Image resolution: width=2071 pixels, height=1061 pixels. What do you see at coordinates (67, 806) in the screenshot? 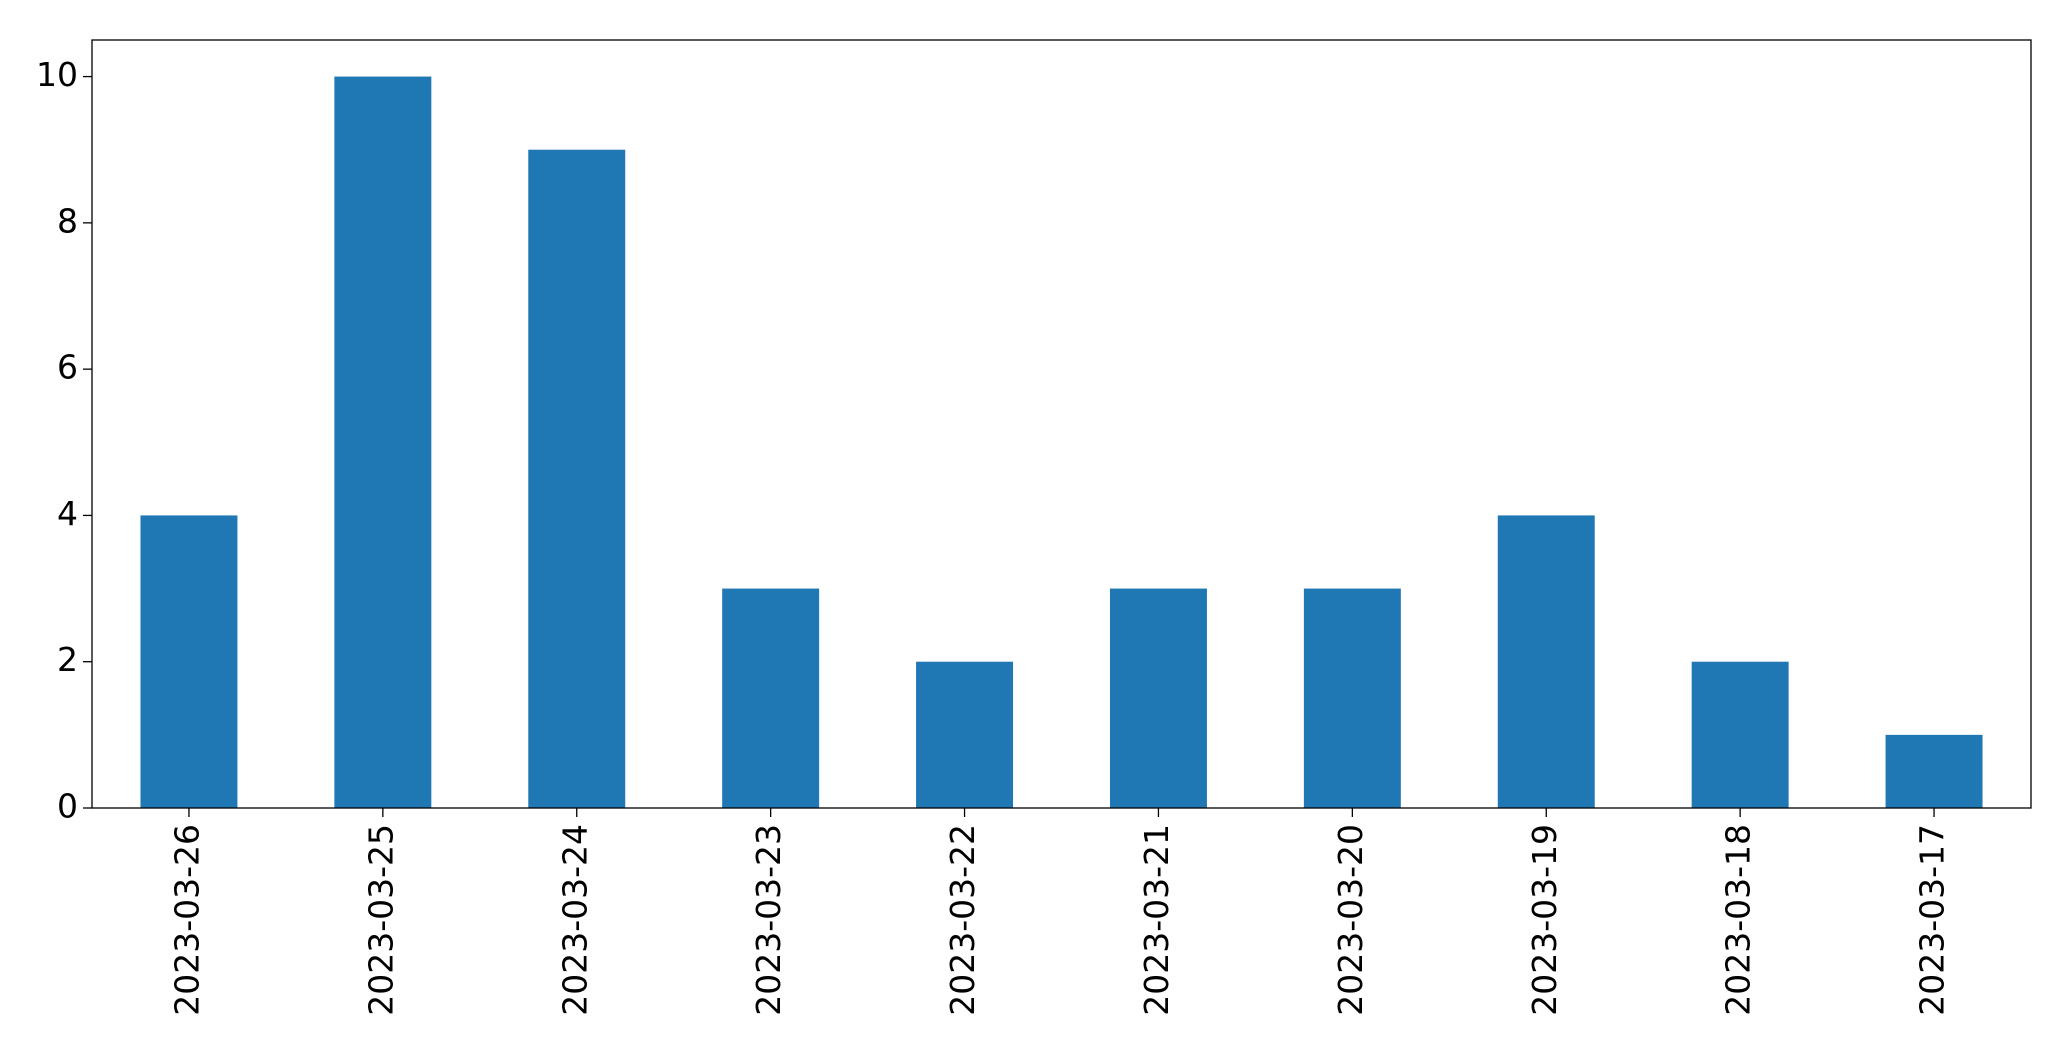
I see `y-tick-label: 0` at bounding box center [67, 806].